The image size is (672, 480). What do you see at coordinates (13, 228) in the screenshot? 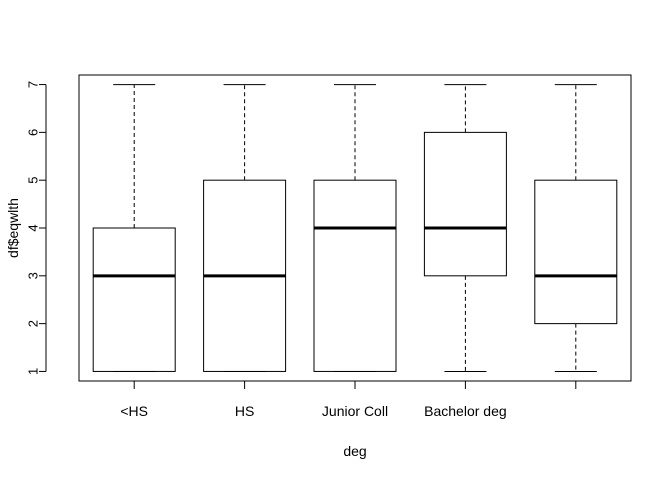
I see `y-axis-label: df$eqwlth` at bounding box center [13, 228].